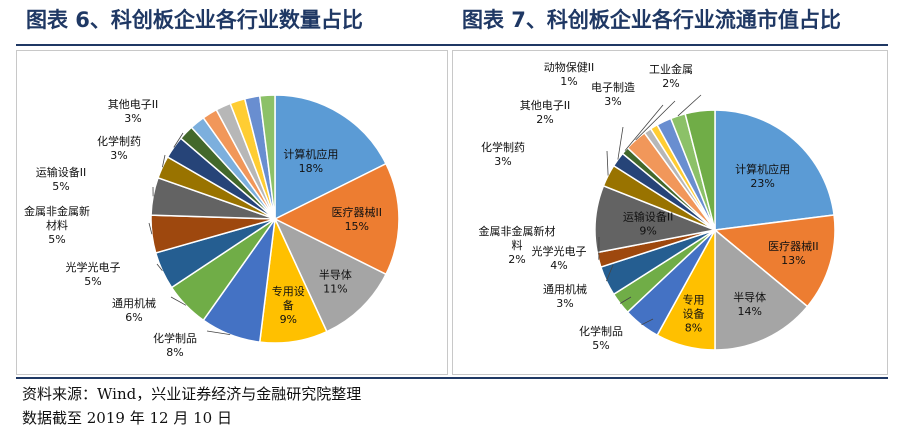 This screenshot has height=434, width=901. I want to click on right-pie-label-1: 医疗器械II 13%, so click(793, 253).